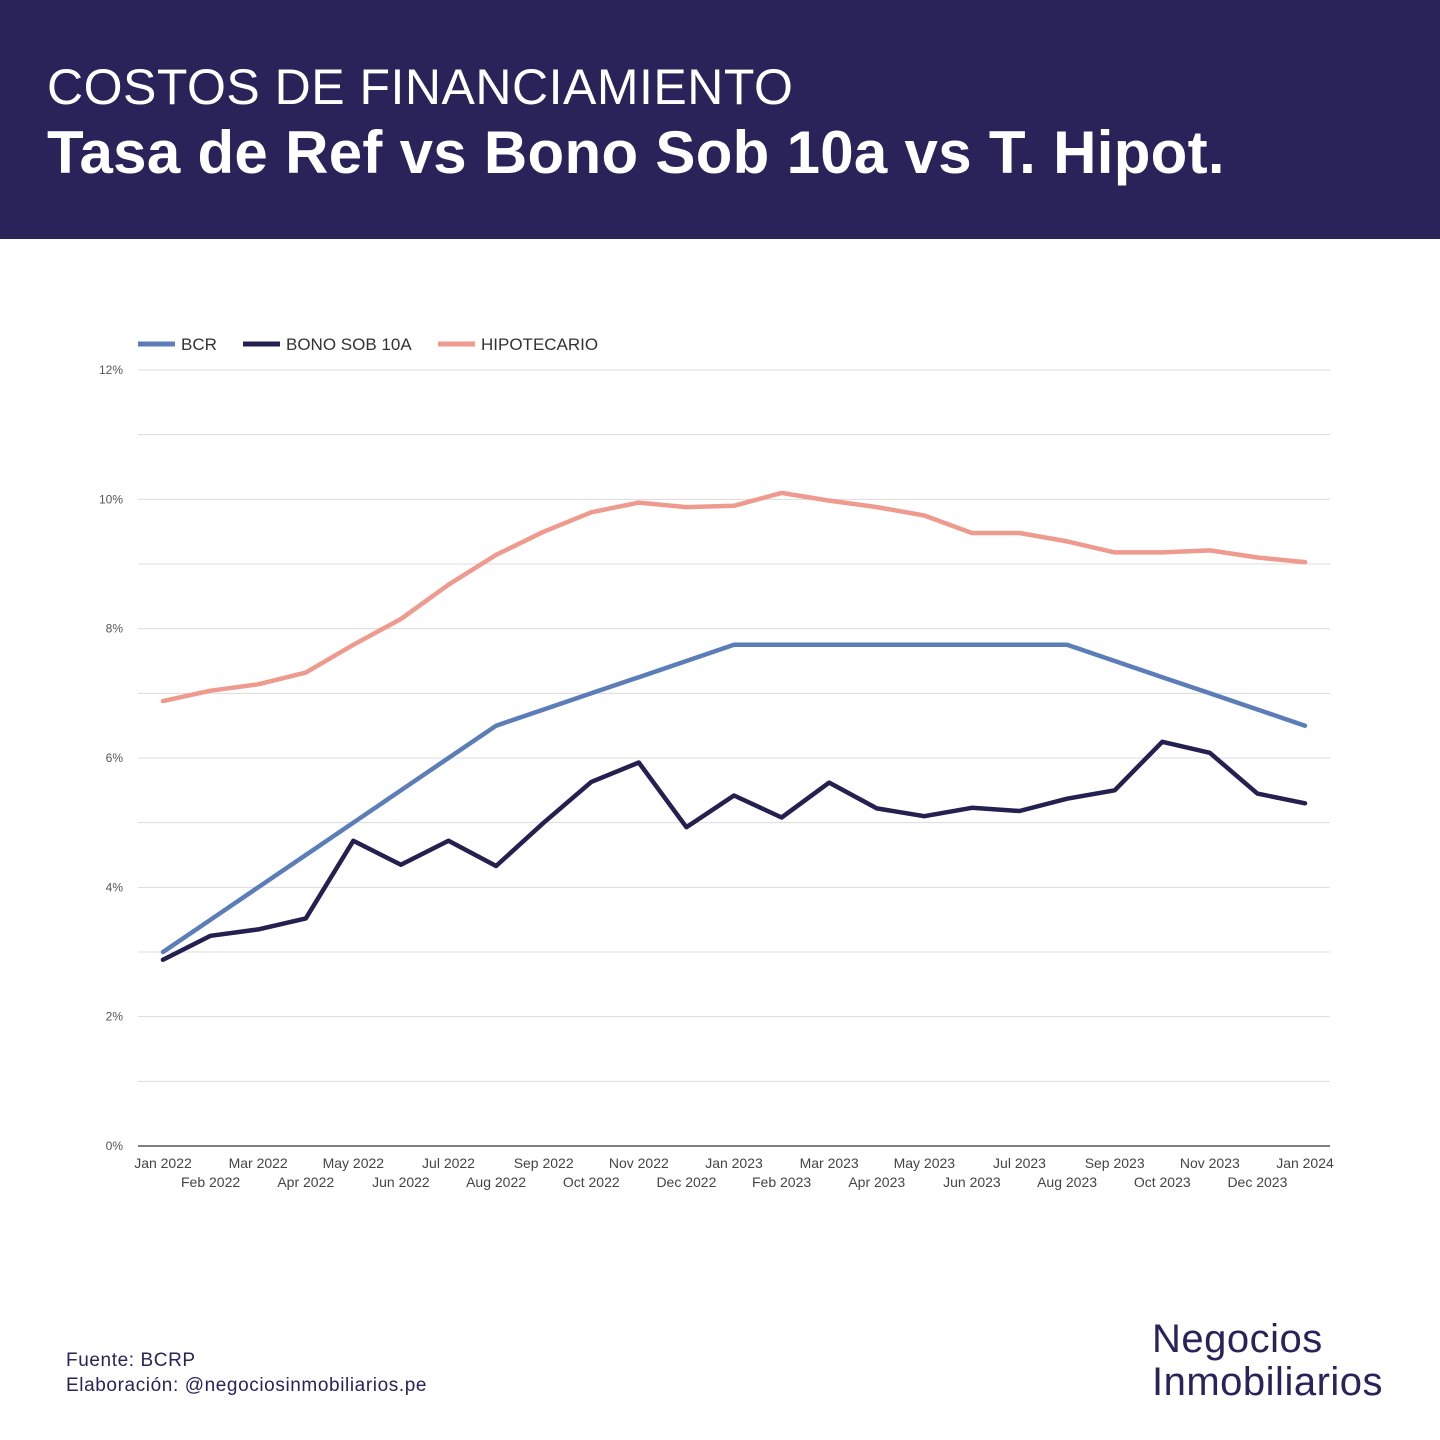 Image resolution: width=1440 pixels, height=1440 pixels. What do you see at coordinates (354, 1163) in the screenshot?
I see `x-tick-label: May 2022` at bounding box center [354, 1163].